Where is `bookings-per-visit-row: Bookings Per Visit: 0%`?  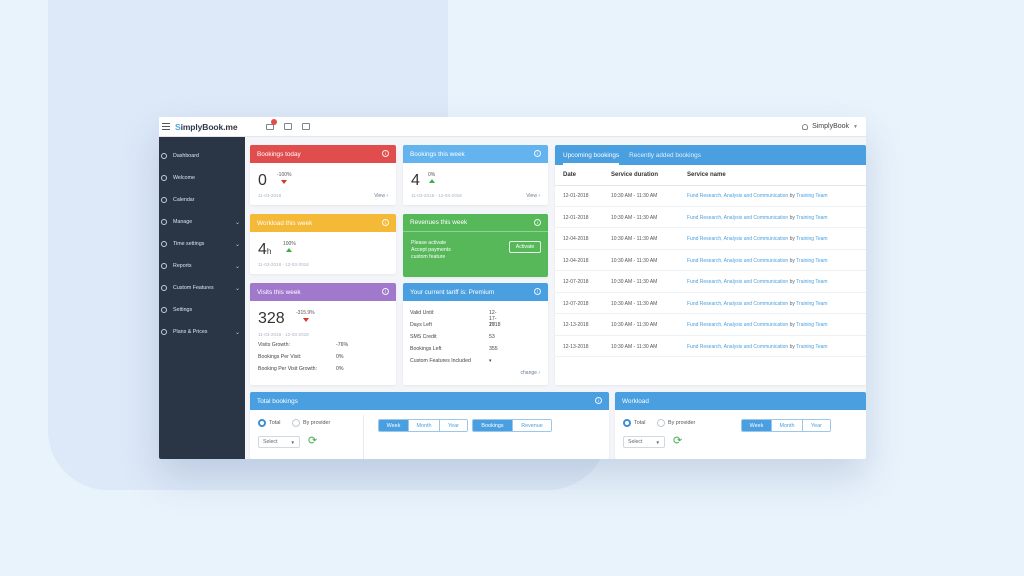
bookings-per-visit-row: Bookings Per Visit: 0% is located at coordinates (301, 357).